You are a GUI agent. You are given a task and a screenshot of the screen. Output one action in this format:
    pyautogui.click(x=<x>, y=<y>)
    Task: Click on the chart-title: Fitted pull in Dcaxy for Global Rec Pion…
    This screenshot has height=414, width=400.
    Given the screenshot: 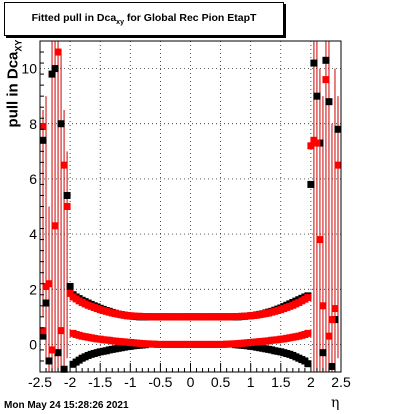 What is the action you would take?
    pyautogui.click(x=144, y=19)
    